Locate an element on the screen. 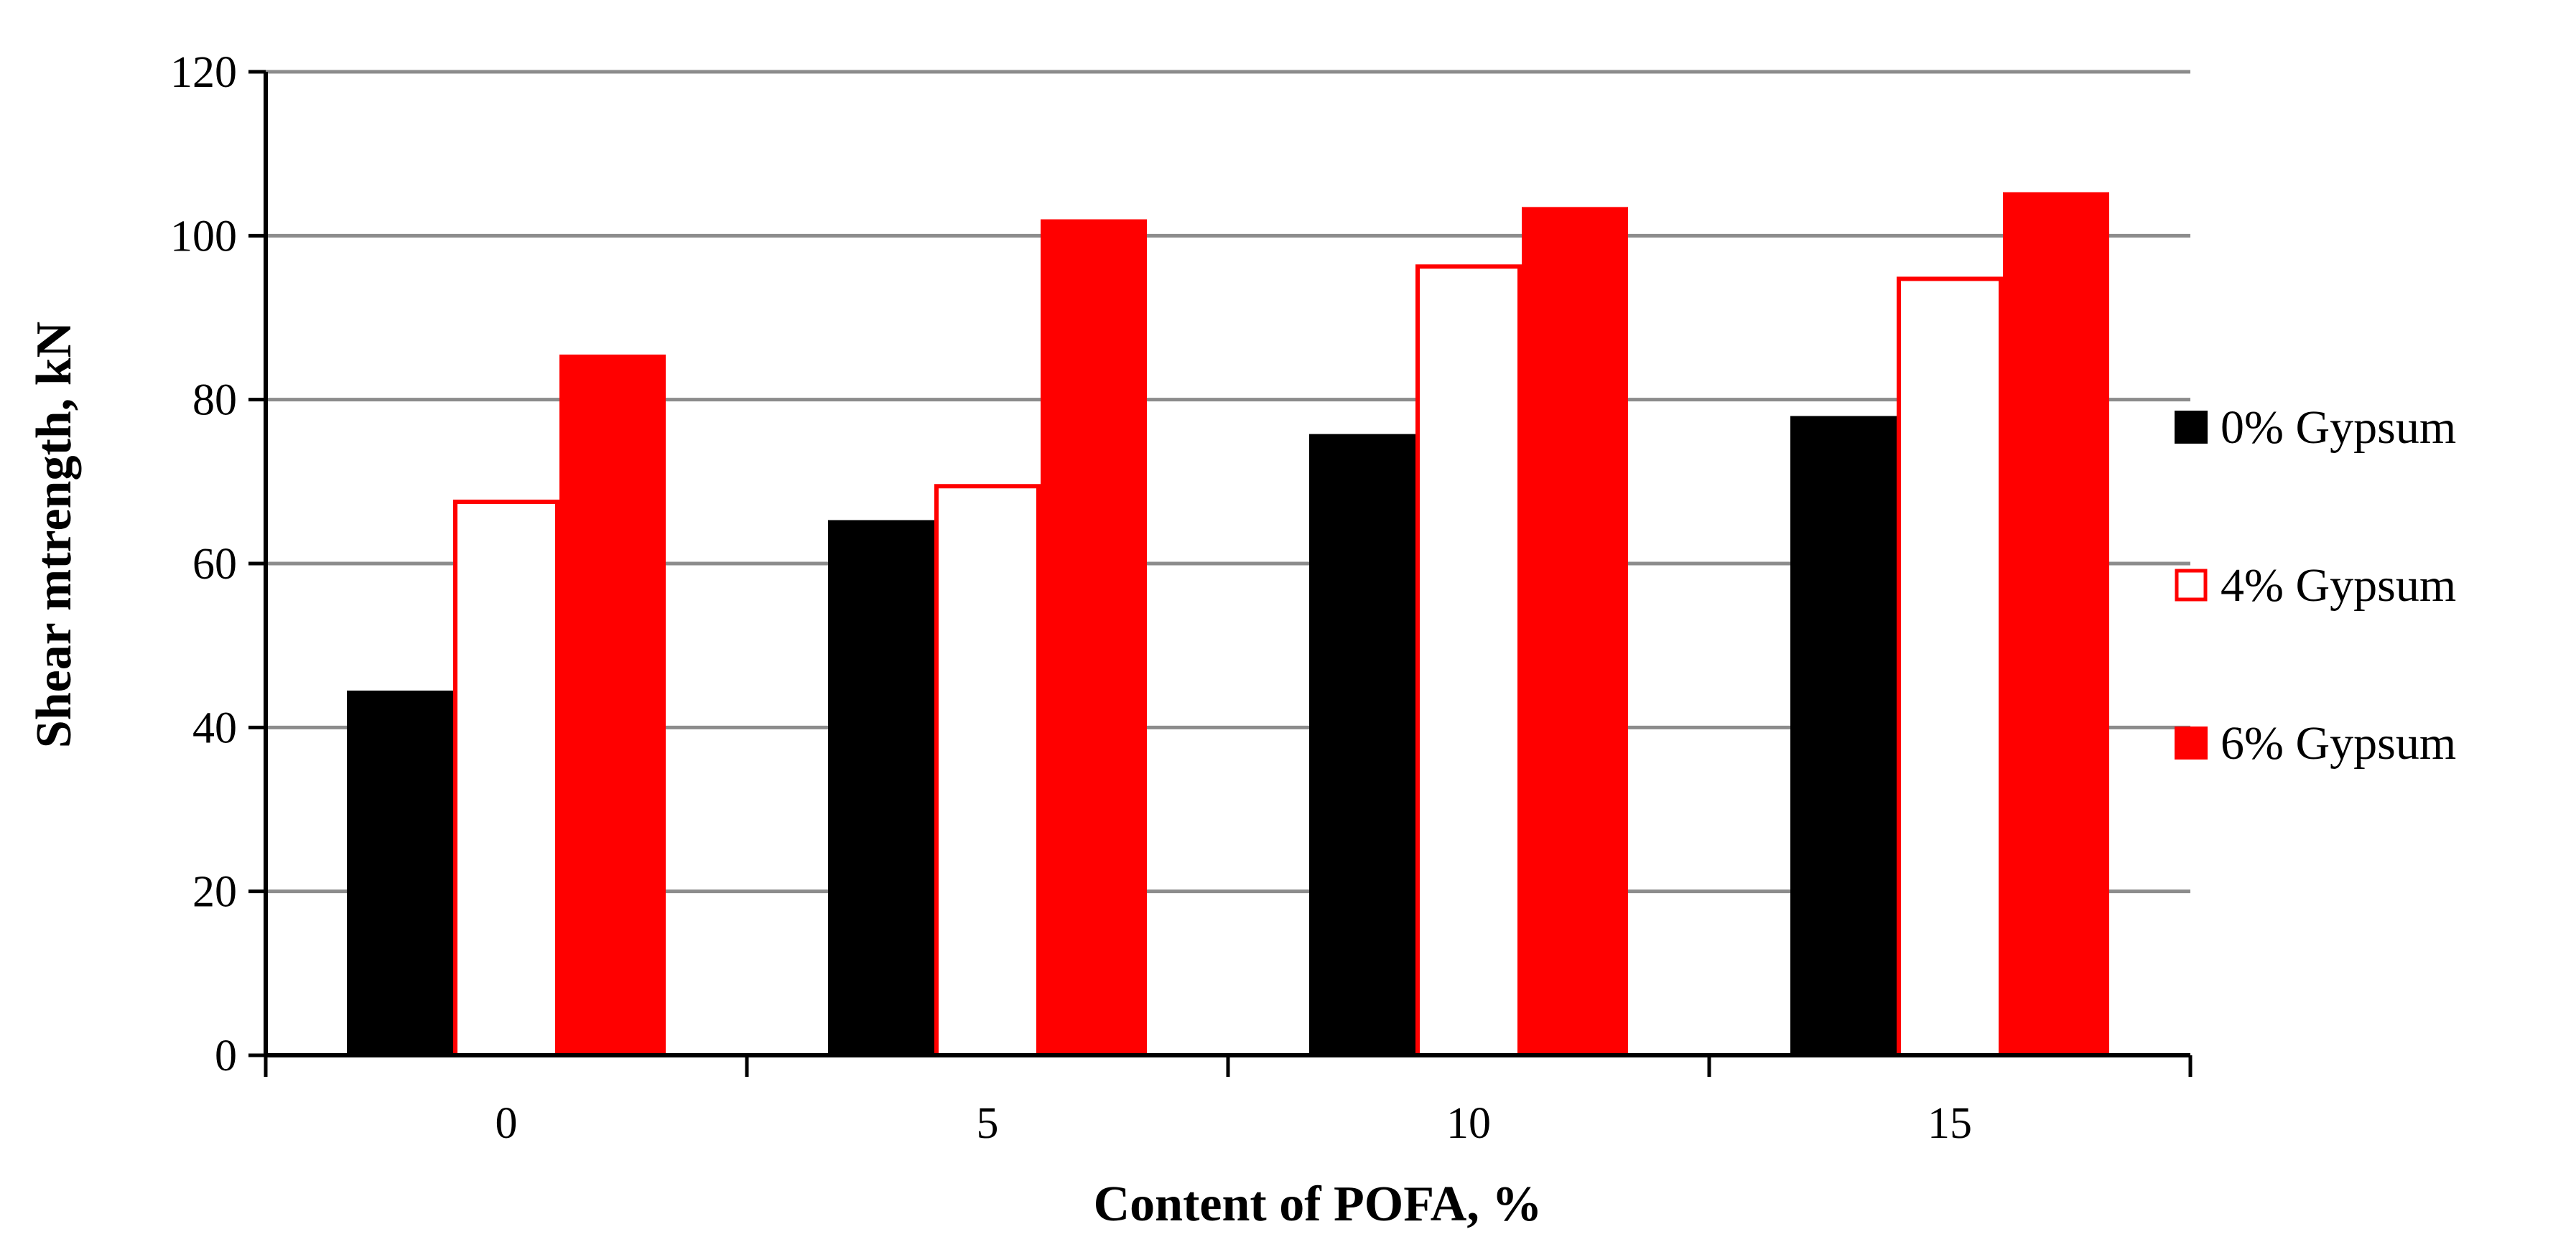 The image size is (2576, 1252). x-tick-labels: 0 5 10 15 is located at coordinates (1234, 1123).